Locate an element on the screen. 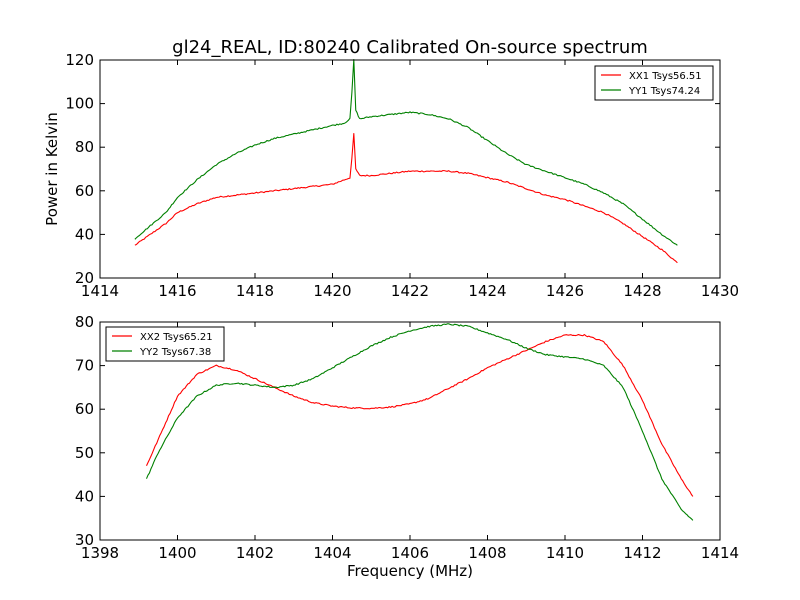 This screenshot has width=800, height=600. x-tick-label: 1406 is located at coordinates (410, 553).